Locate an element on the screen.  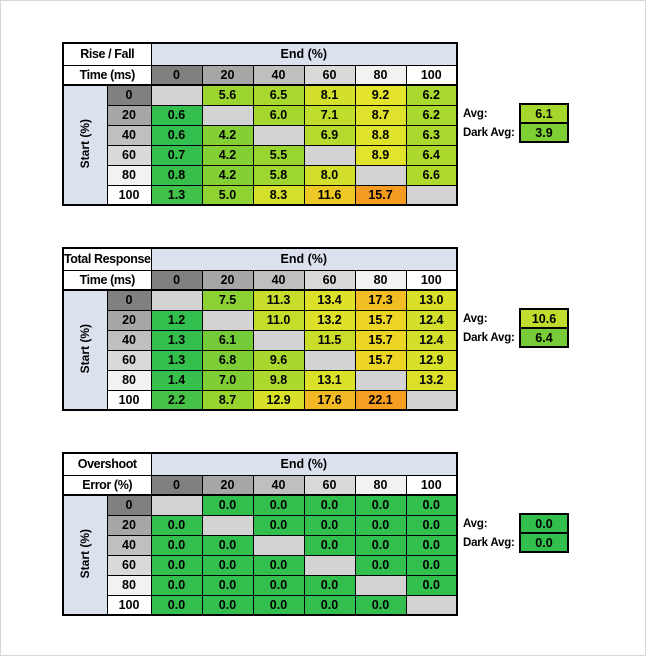
start-row-header: 60 is located at coordinates (129, 155).